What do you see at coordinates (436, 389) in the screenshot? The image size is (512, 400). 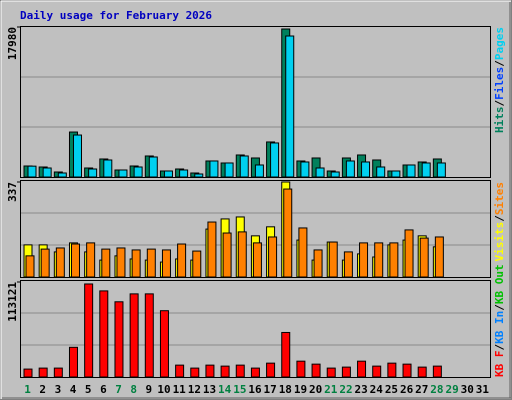 I see `x-tick-label: 28` at bounding box center [436, 389].